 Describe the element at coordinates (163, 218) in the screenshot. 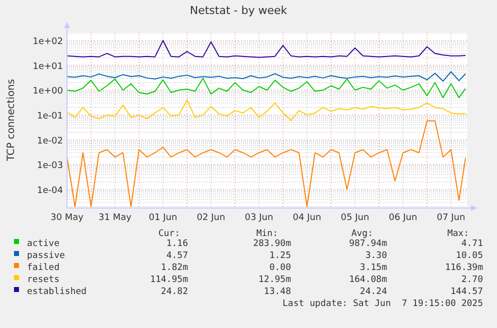

I see `x-tick-label: 01 Jun` at that location.